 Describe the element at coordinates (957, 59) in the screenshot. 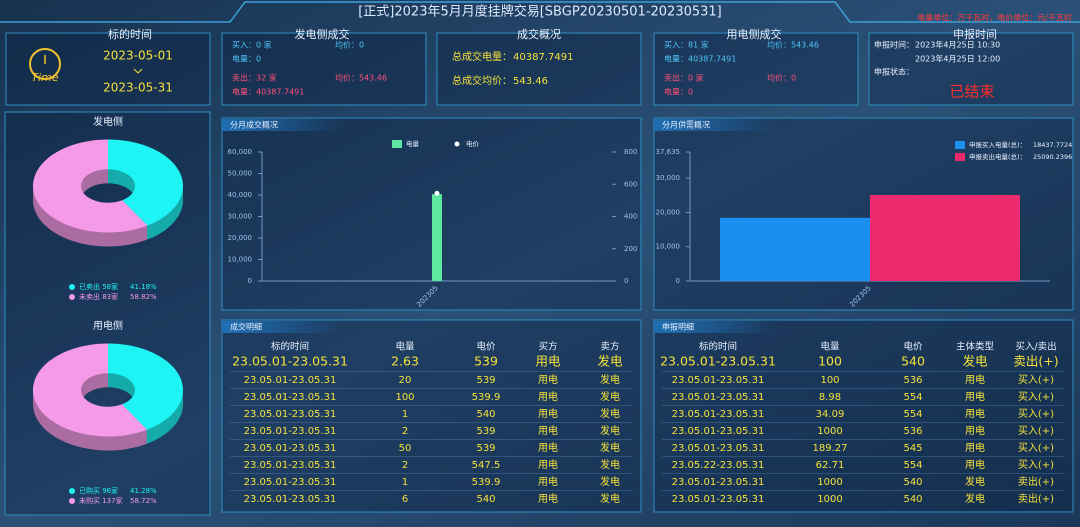

I see `declare-end: 2023年4月25日 12:00` at that location.